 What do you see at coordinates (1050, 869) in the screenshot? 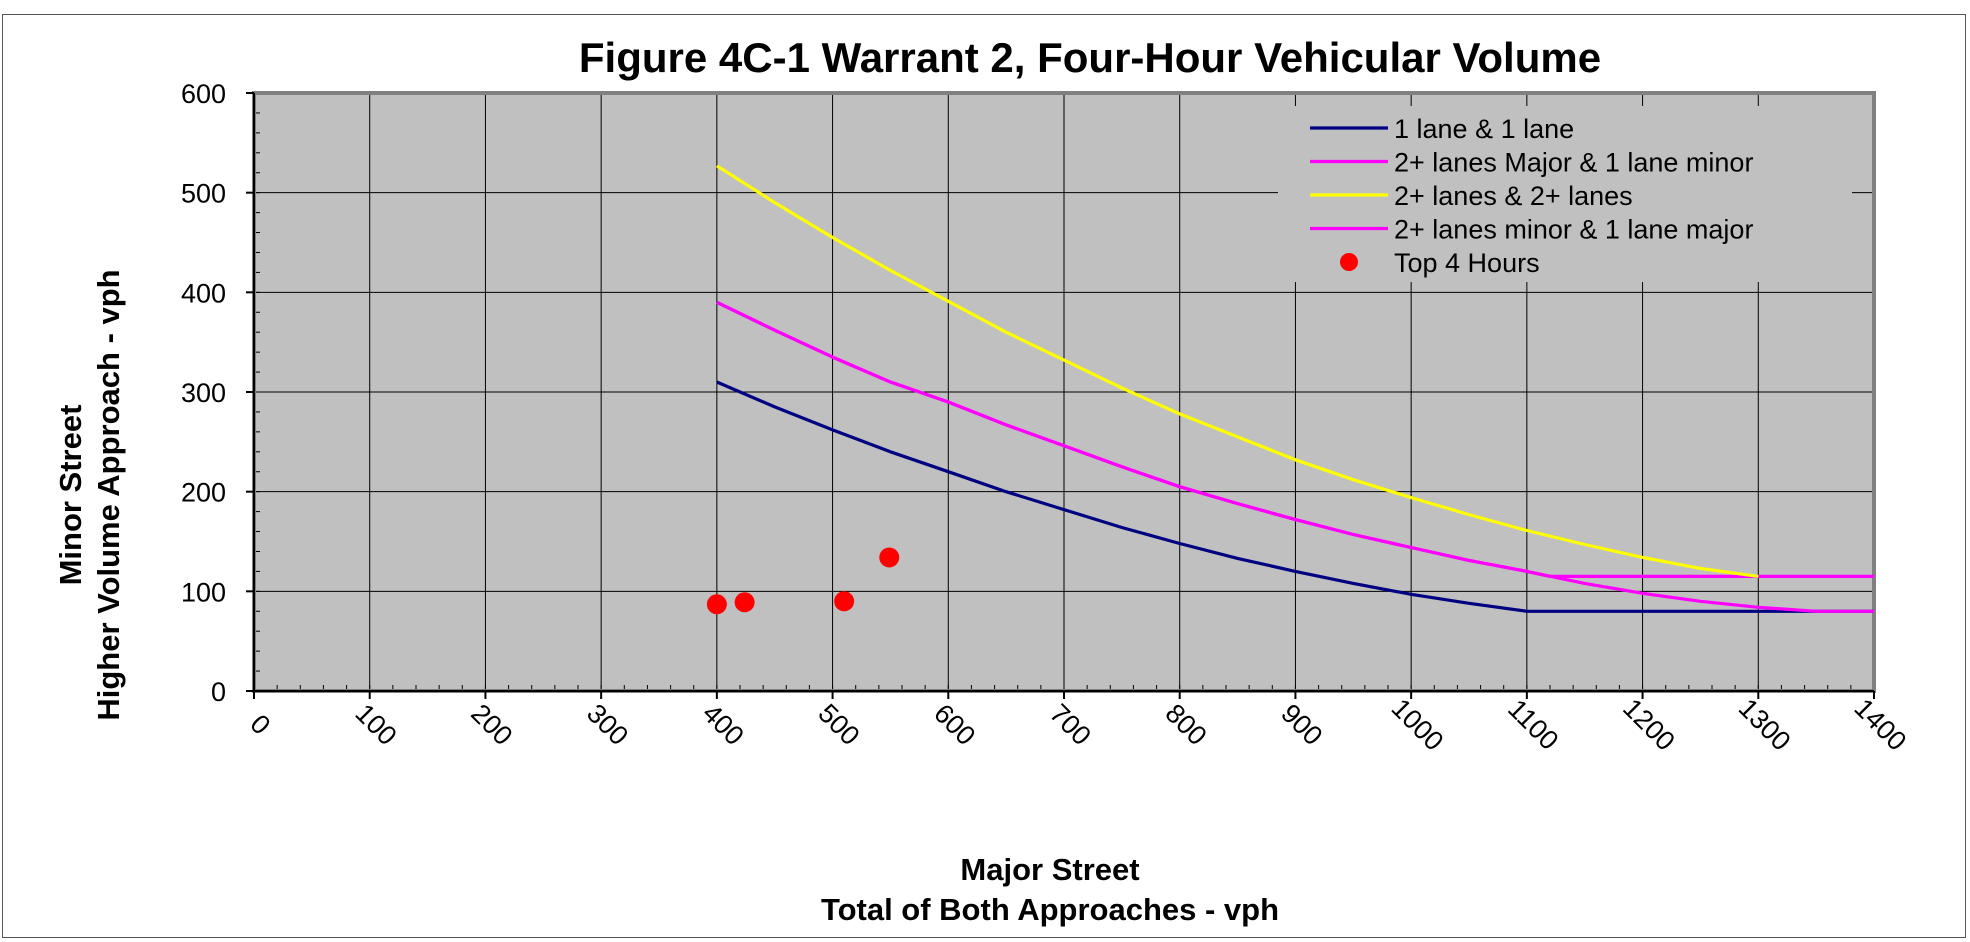
I see `x-axis-label-line-1: Major Street` at bounding box center [1050, 869].